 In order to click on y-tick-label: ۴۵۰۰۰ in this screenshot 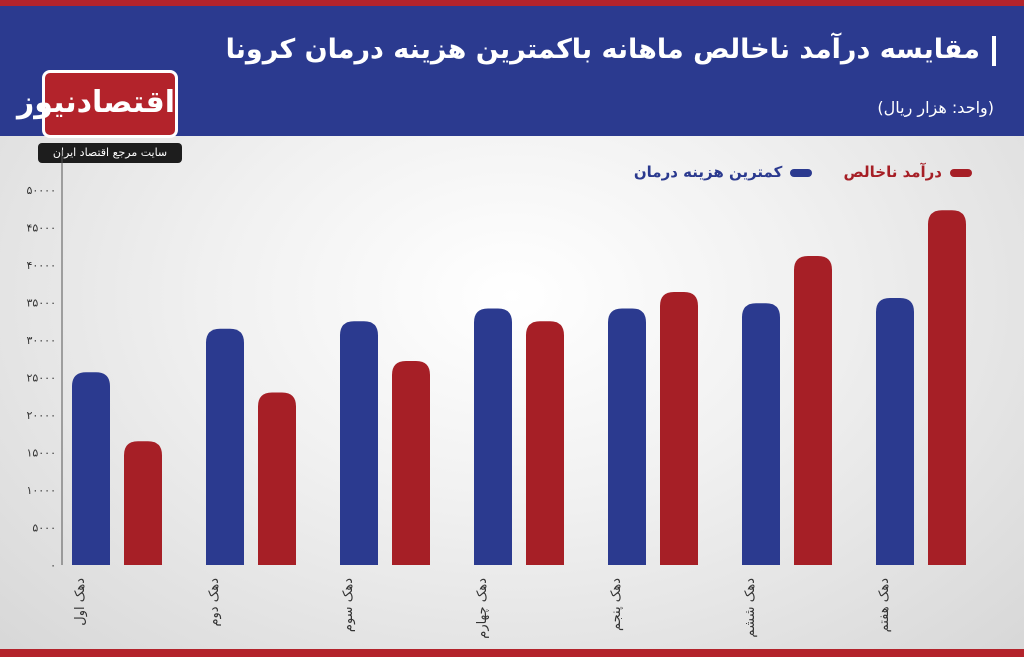, I will do `click(41, 228)`.